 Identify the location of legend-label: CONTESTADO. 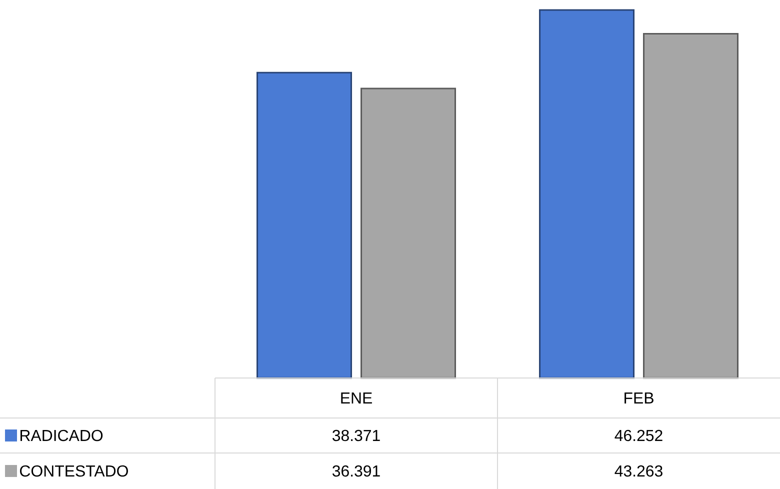
(74, 471).